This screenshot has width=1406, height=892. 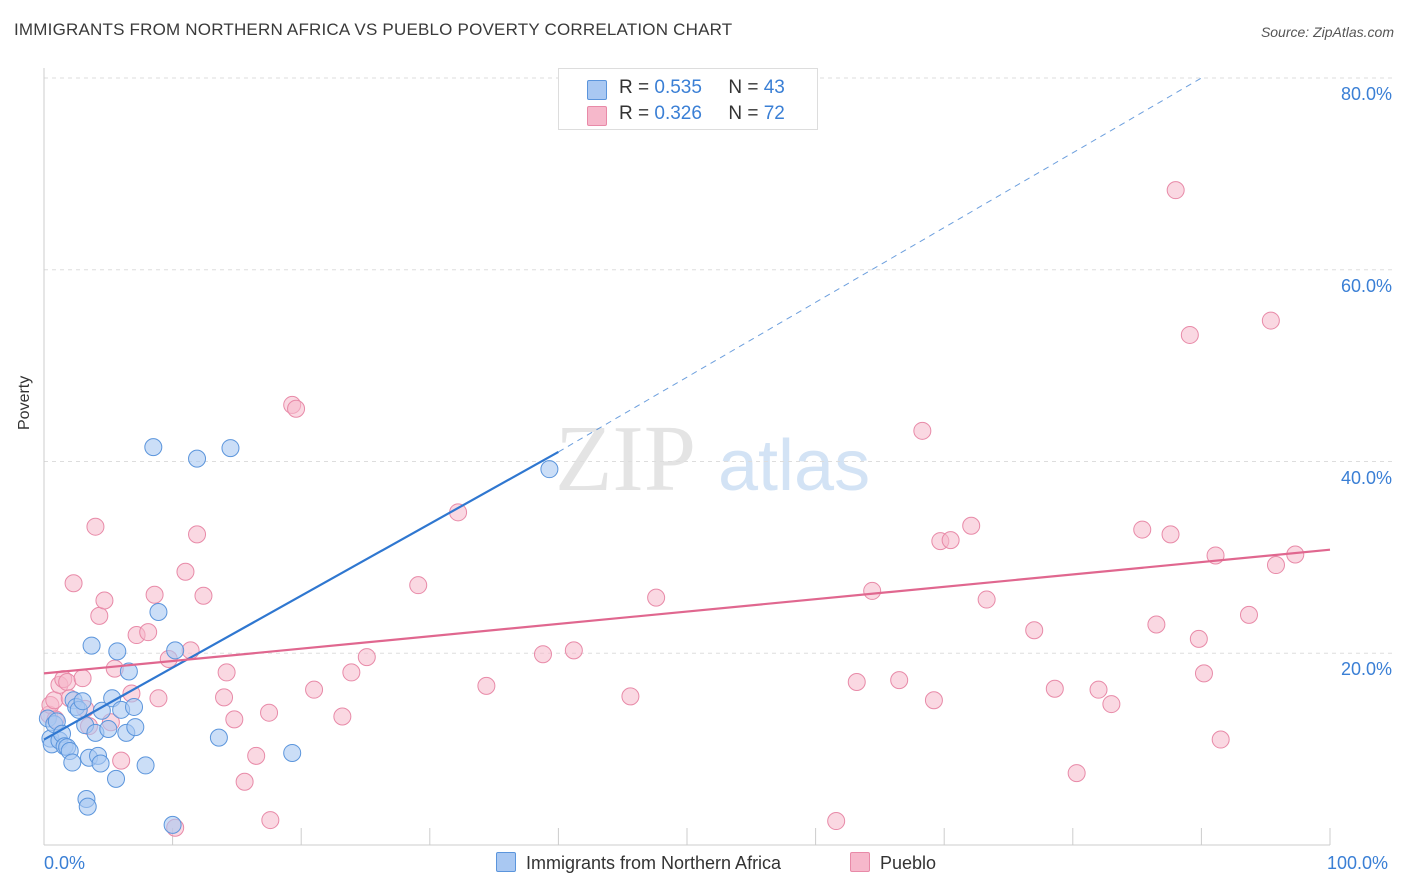 I want to click on x-tick-label-min: 0.0%, so click(x=65, y=863).